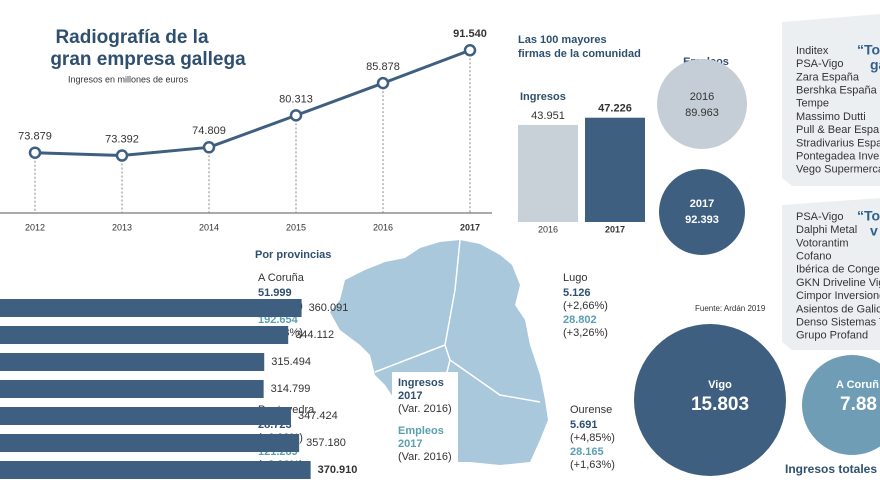  Describe the element at coordinates (338, 470) in the screenshot. I see `value-label: 370.910` at that location.